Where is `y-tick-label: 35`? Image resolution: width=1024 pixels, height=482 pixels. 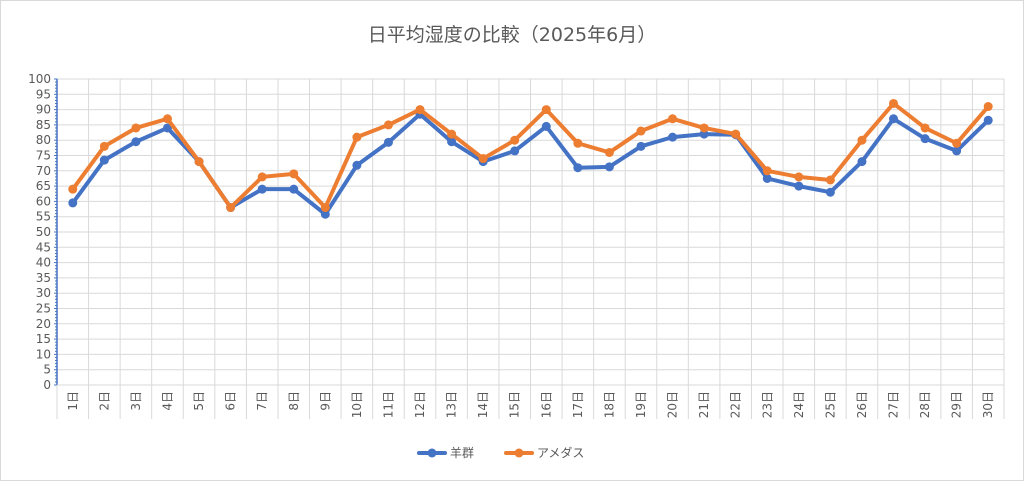 y-tick-label: 35 is located at coordinates (43, 278).